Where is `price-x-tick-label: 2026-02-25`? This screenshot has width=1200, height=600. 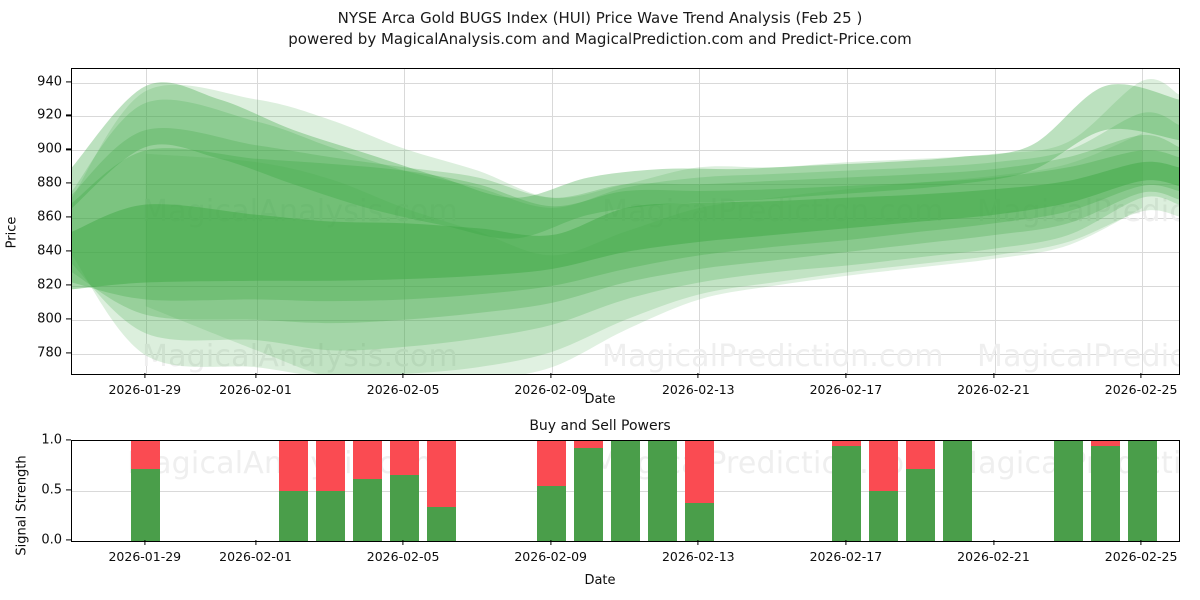 price-x-tick-label: 2026-02-25 is located at coordinates (1141, 389).